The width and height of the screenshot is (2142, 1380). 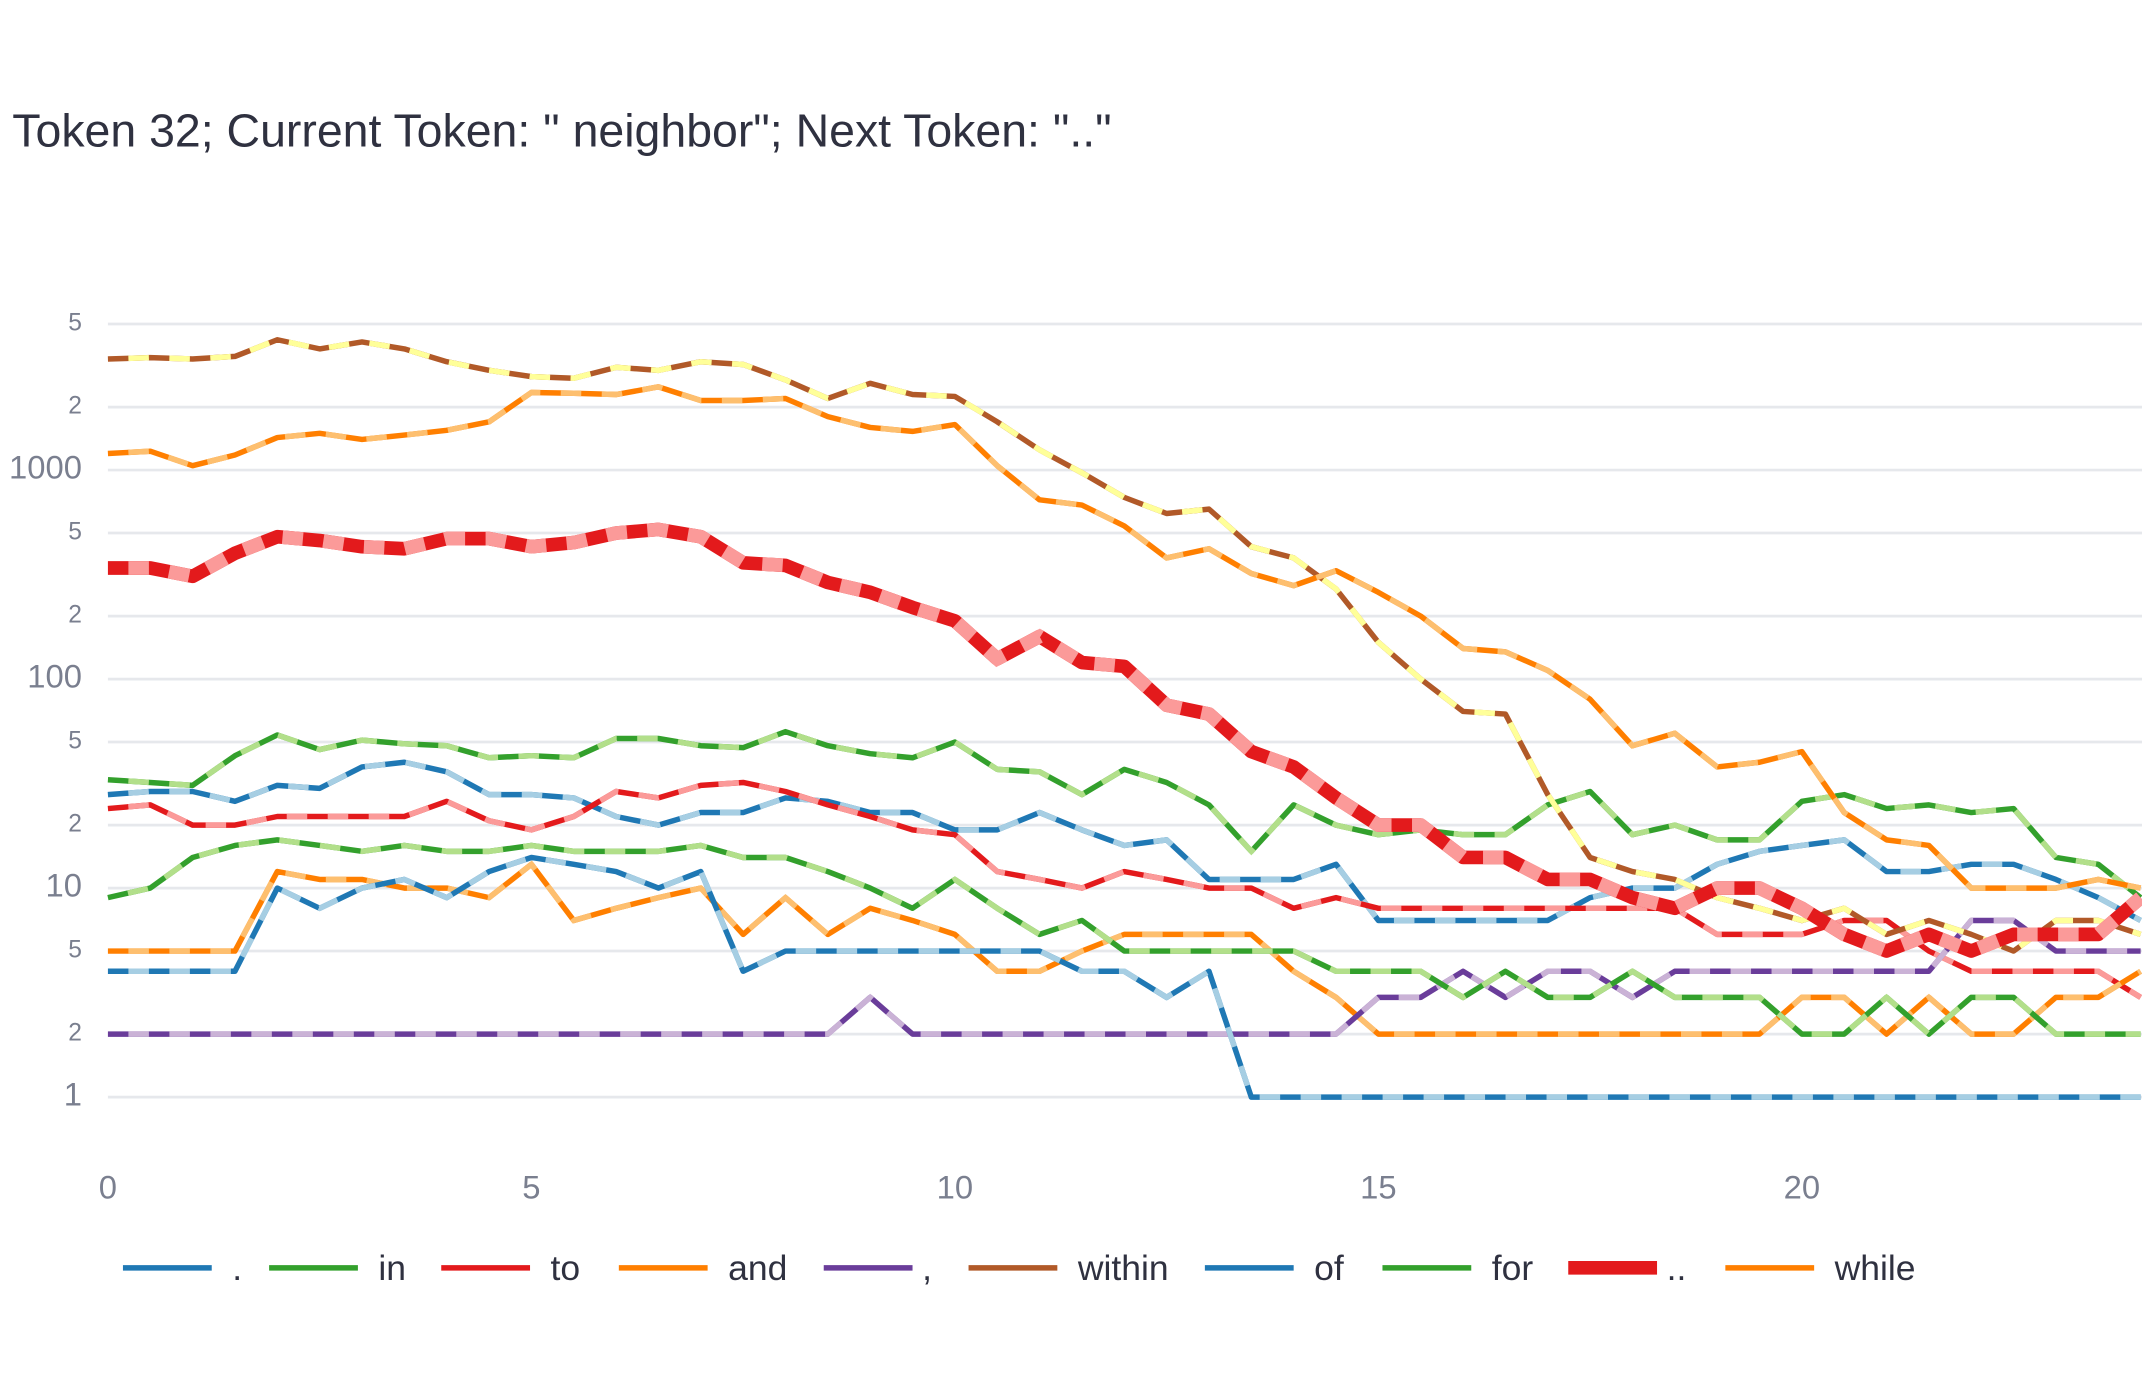 What do you see at coordinates (927, 1268) in the screenshot?
I see `legend-label: ,` at bounding box center [927, 1268].